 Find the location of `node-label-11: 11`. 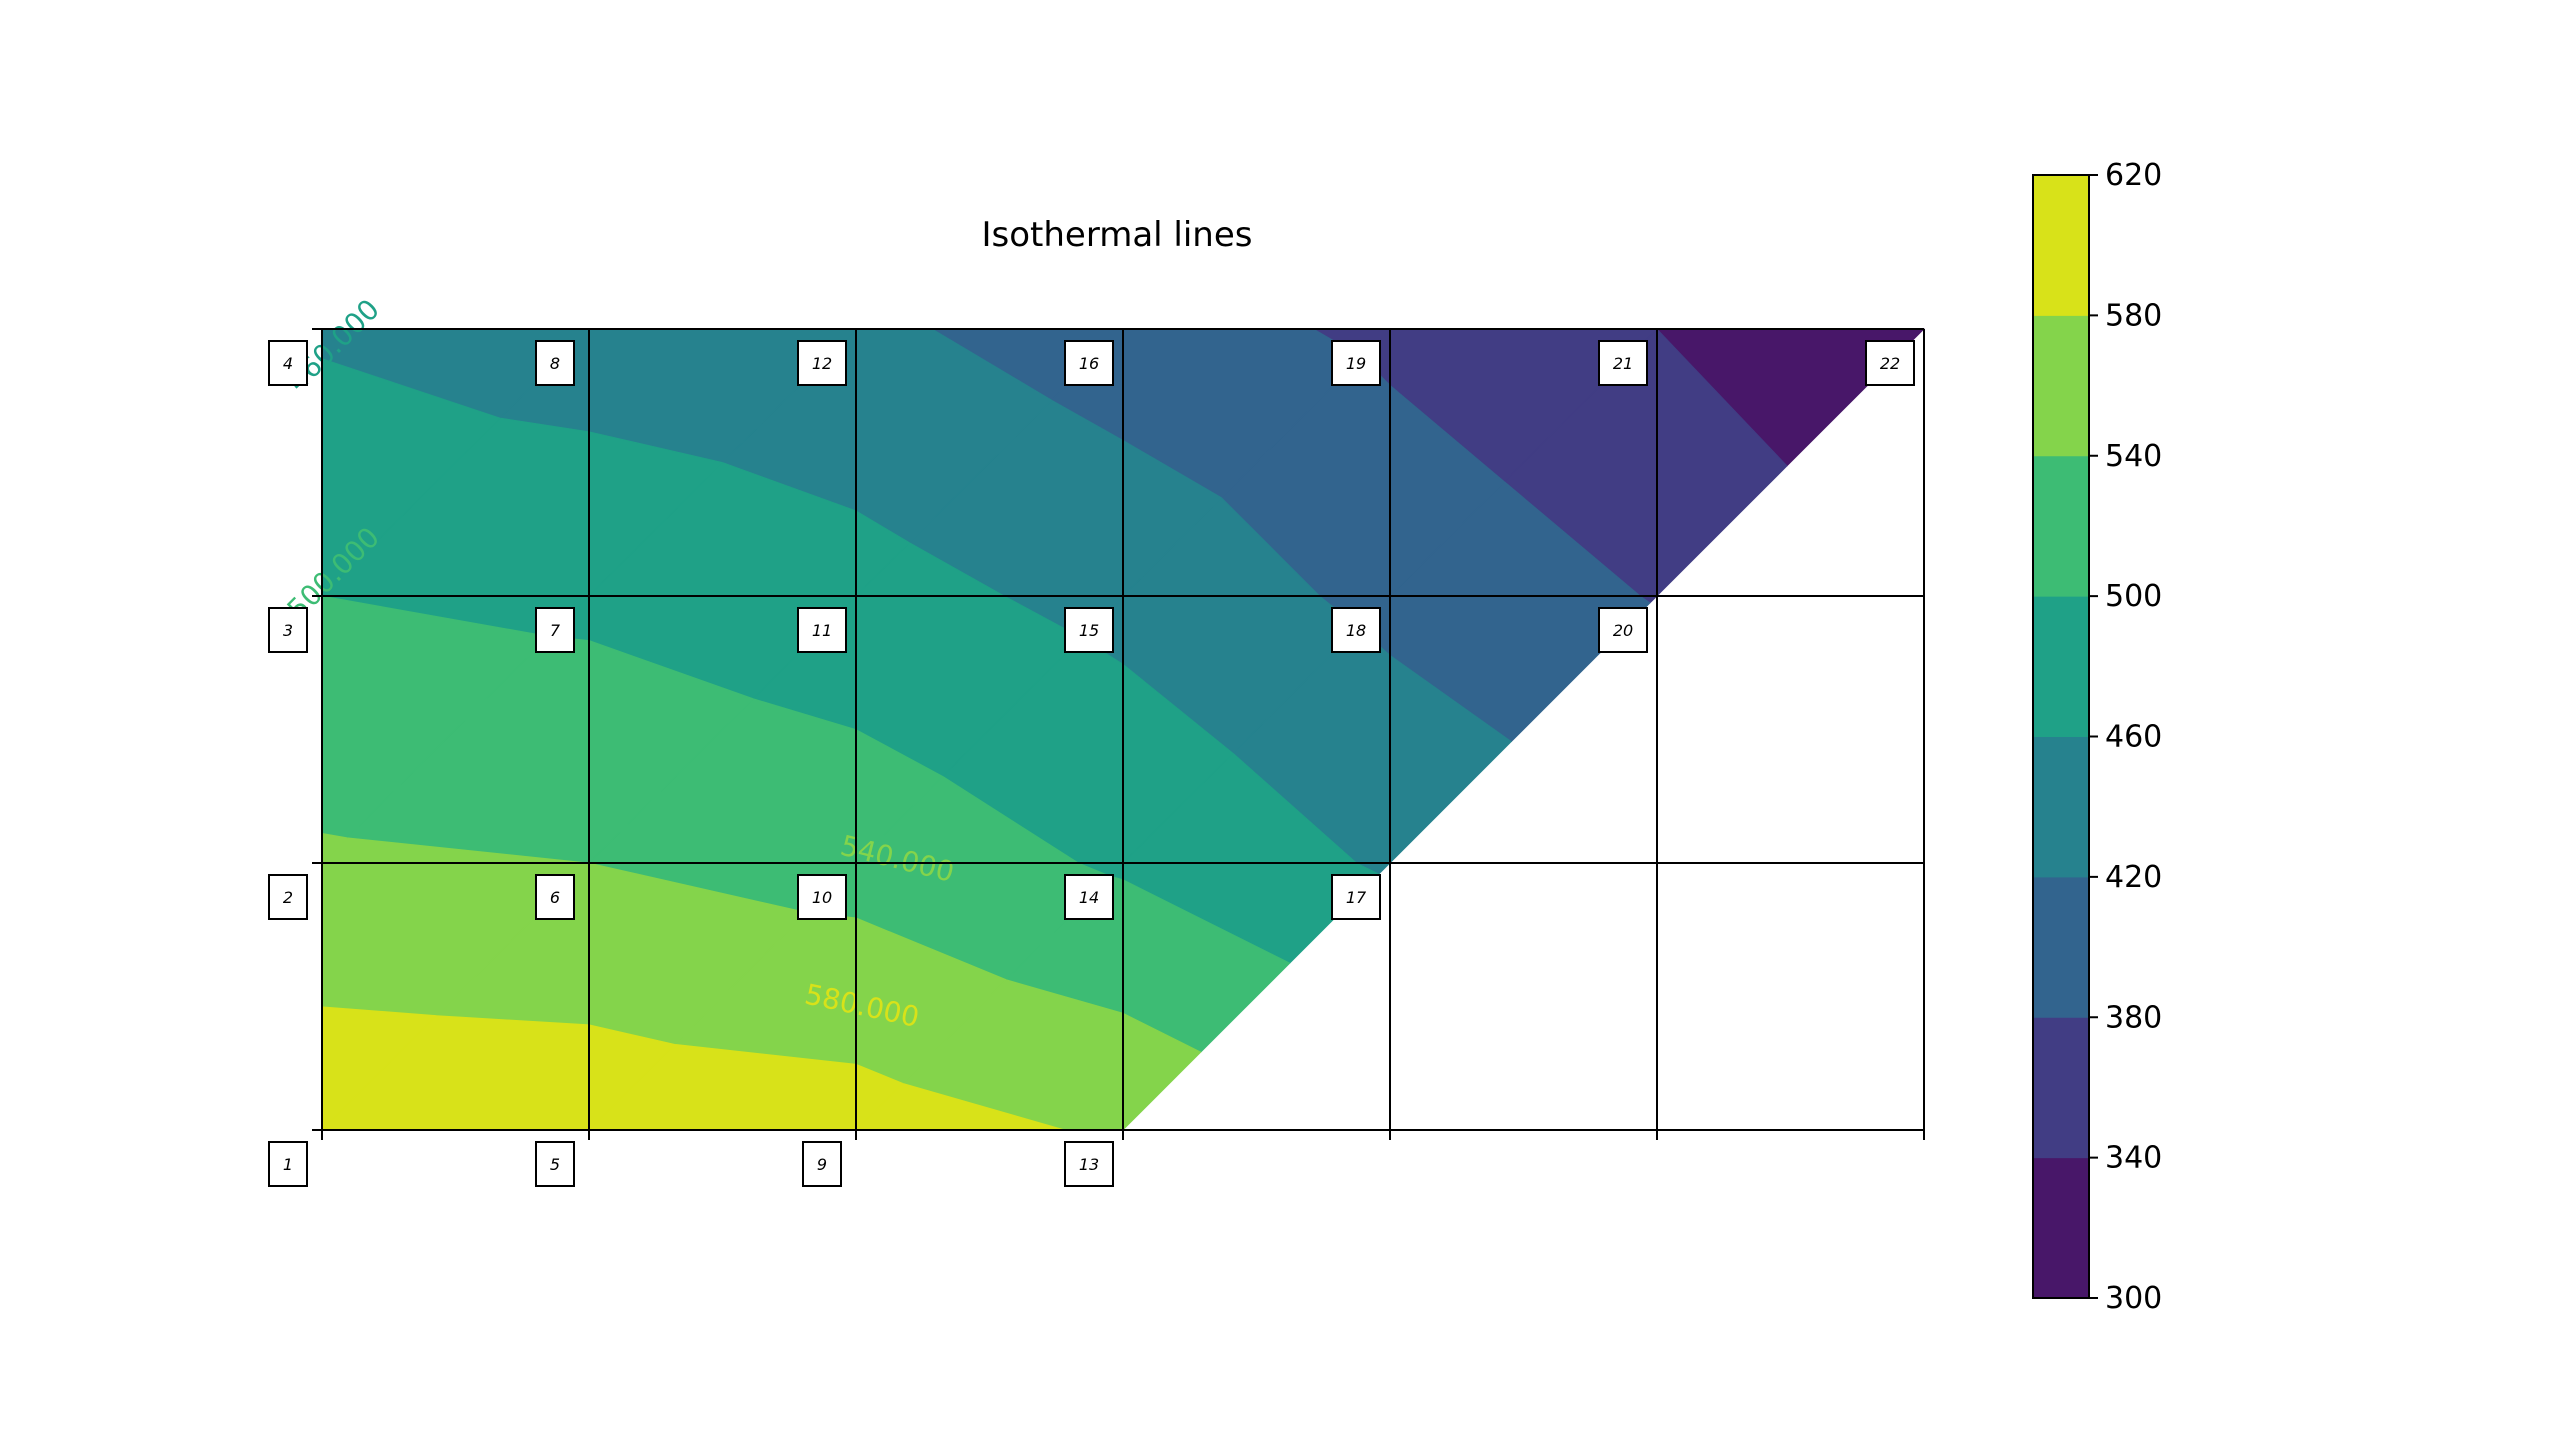

node-label-11: 11 is located at coordinates (822, 630).